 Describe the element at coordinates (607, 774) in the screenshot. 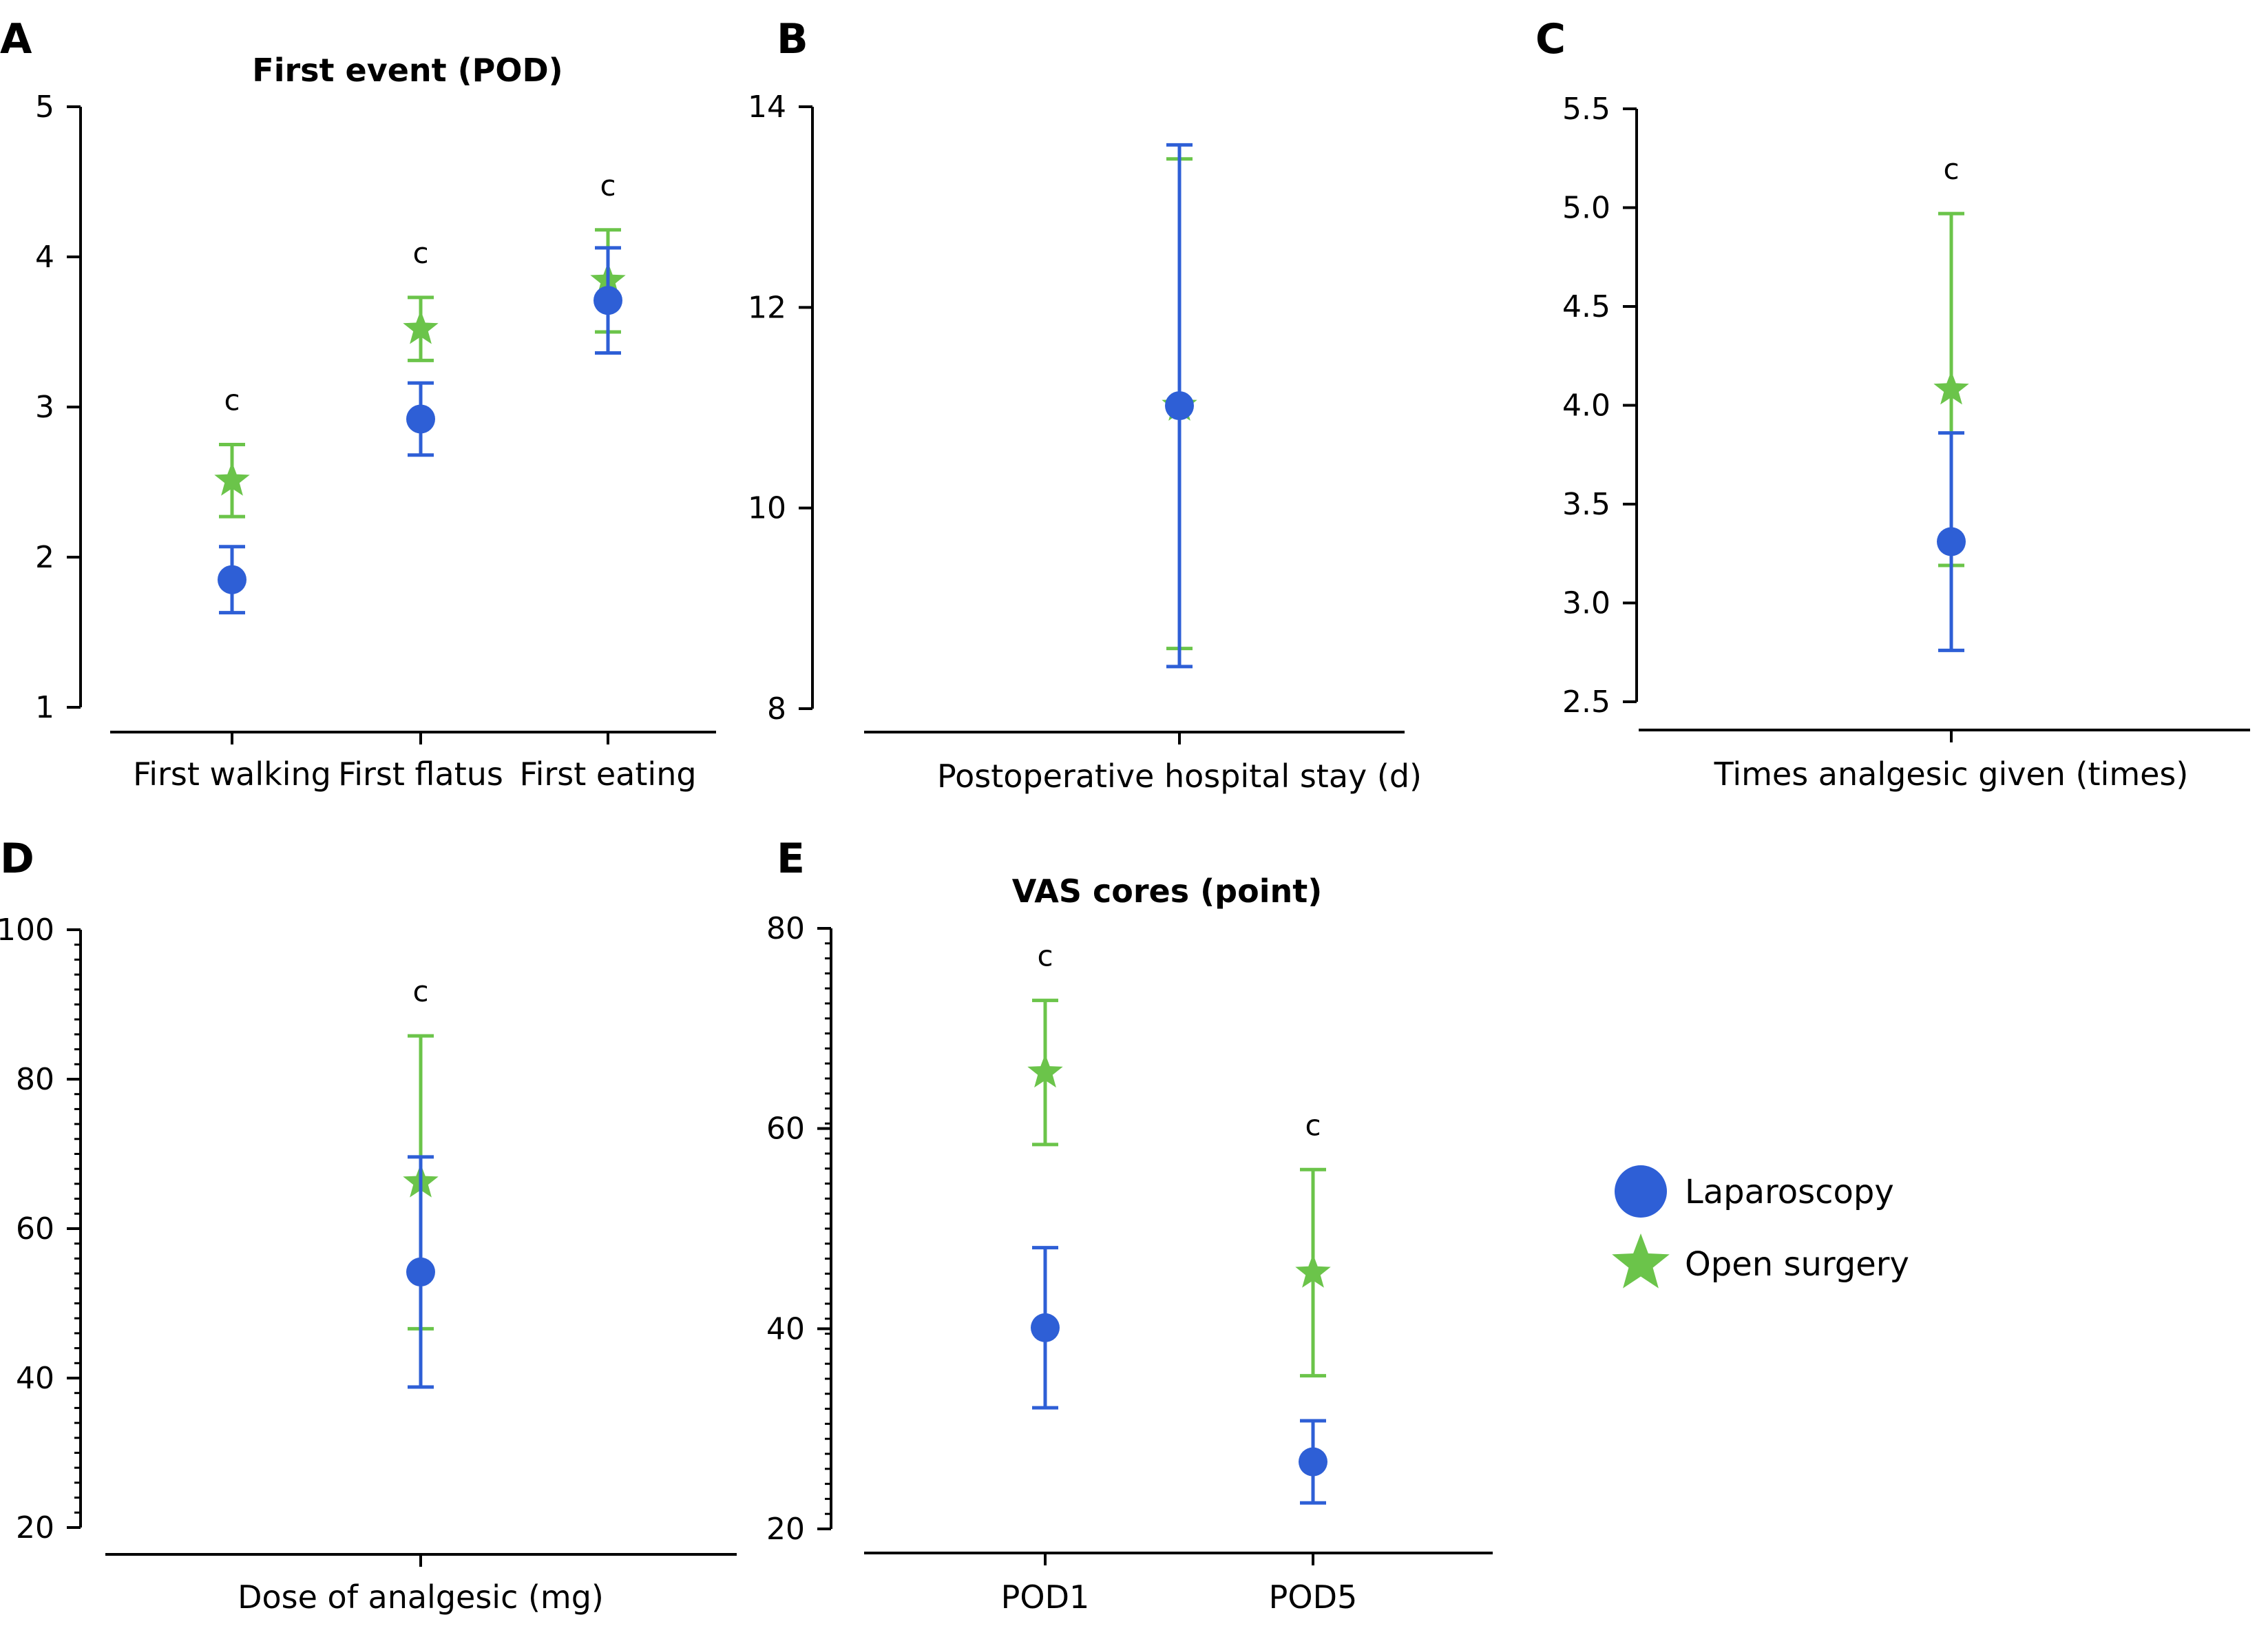

I see `x-category-label: First eating` at that location.